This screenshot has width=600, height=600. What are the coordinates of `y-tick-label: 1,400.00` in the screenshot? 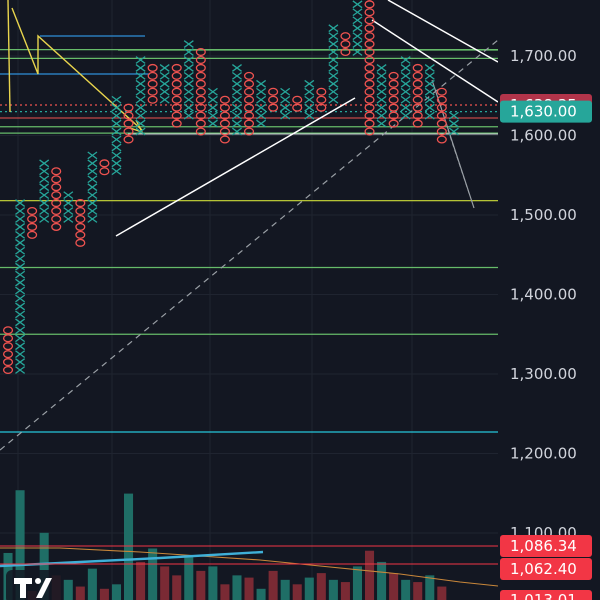 It's located at (543, 295).